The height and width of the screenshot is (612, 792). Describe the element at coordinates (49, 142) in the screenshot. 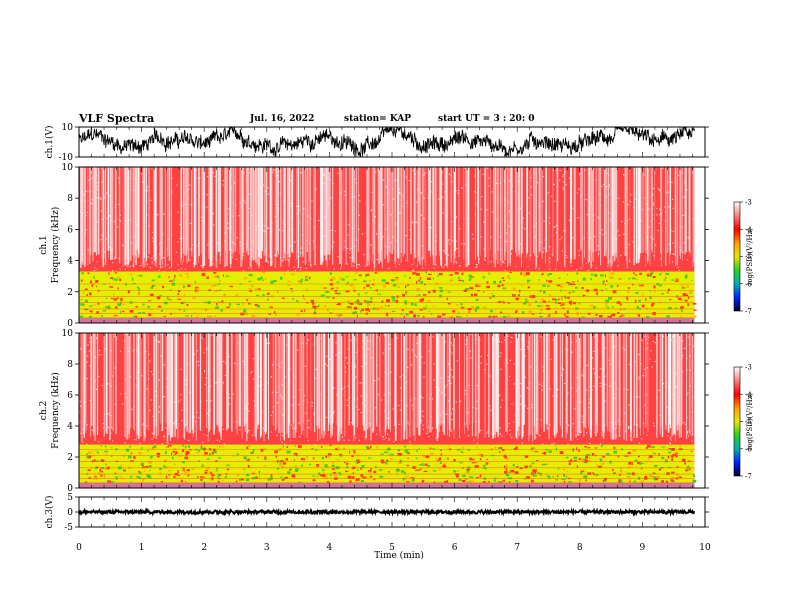

I see `ch1-waveform-ylabel: ch.1(V)` at that location.